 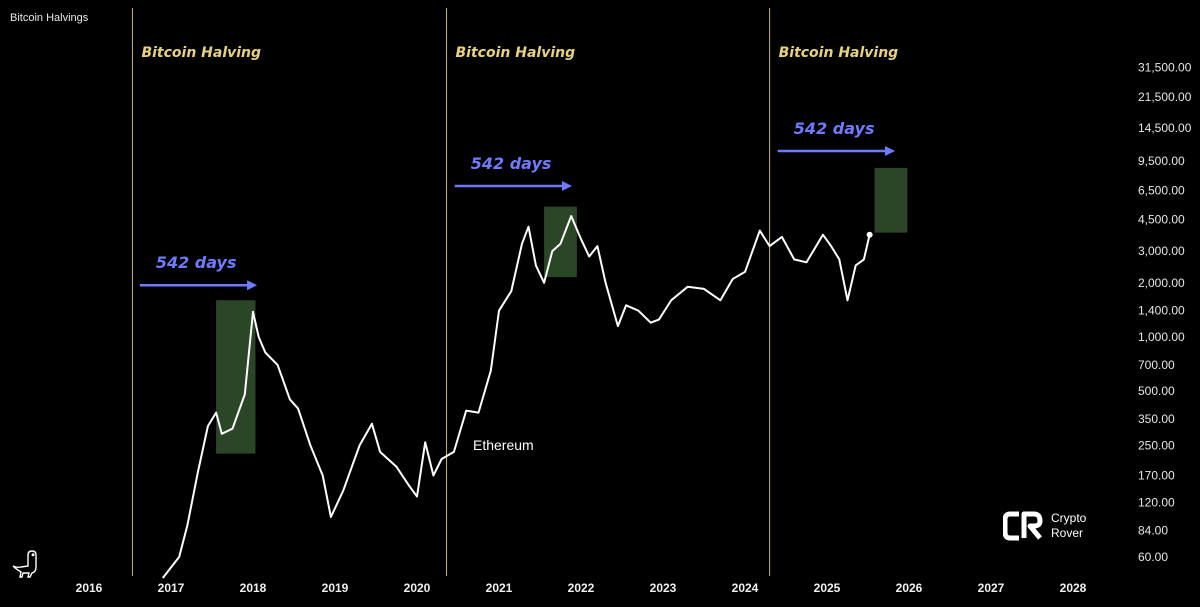 I want to click on x-tick-label: 2022, so click(x=581, y=588).